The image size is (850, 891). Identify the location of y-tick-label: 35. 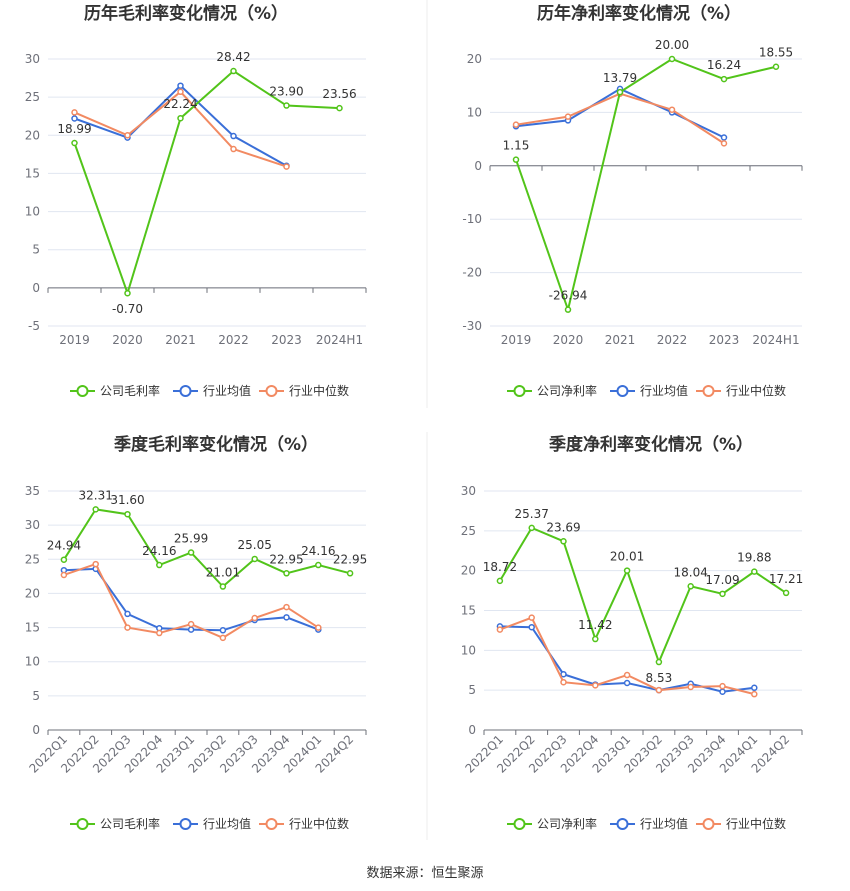
(32, 491).